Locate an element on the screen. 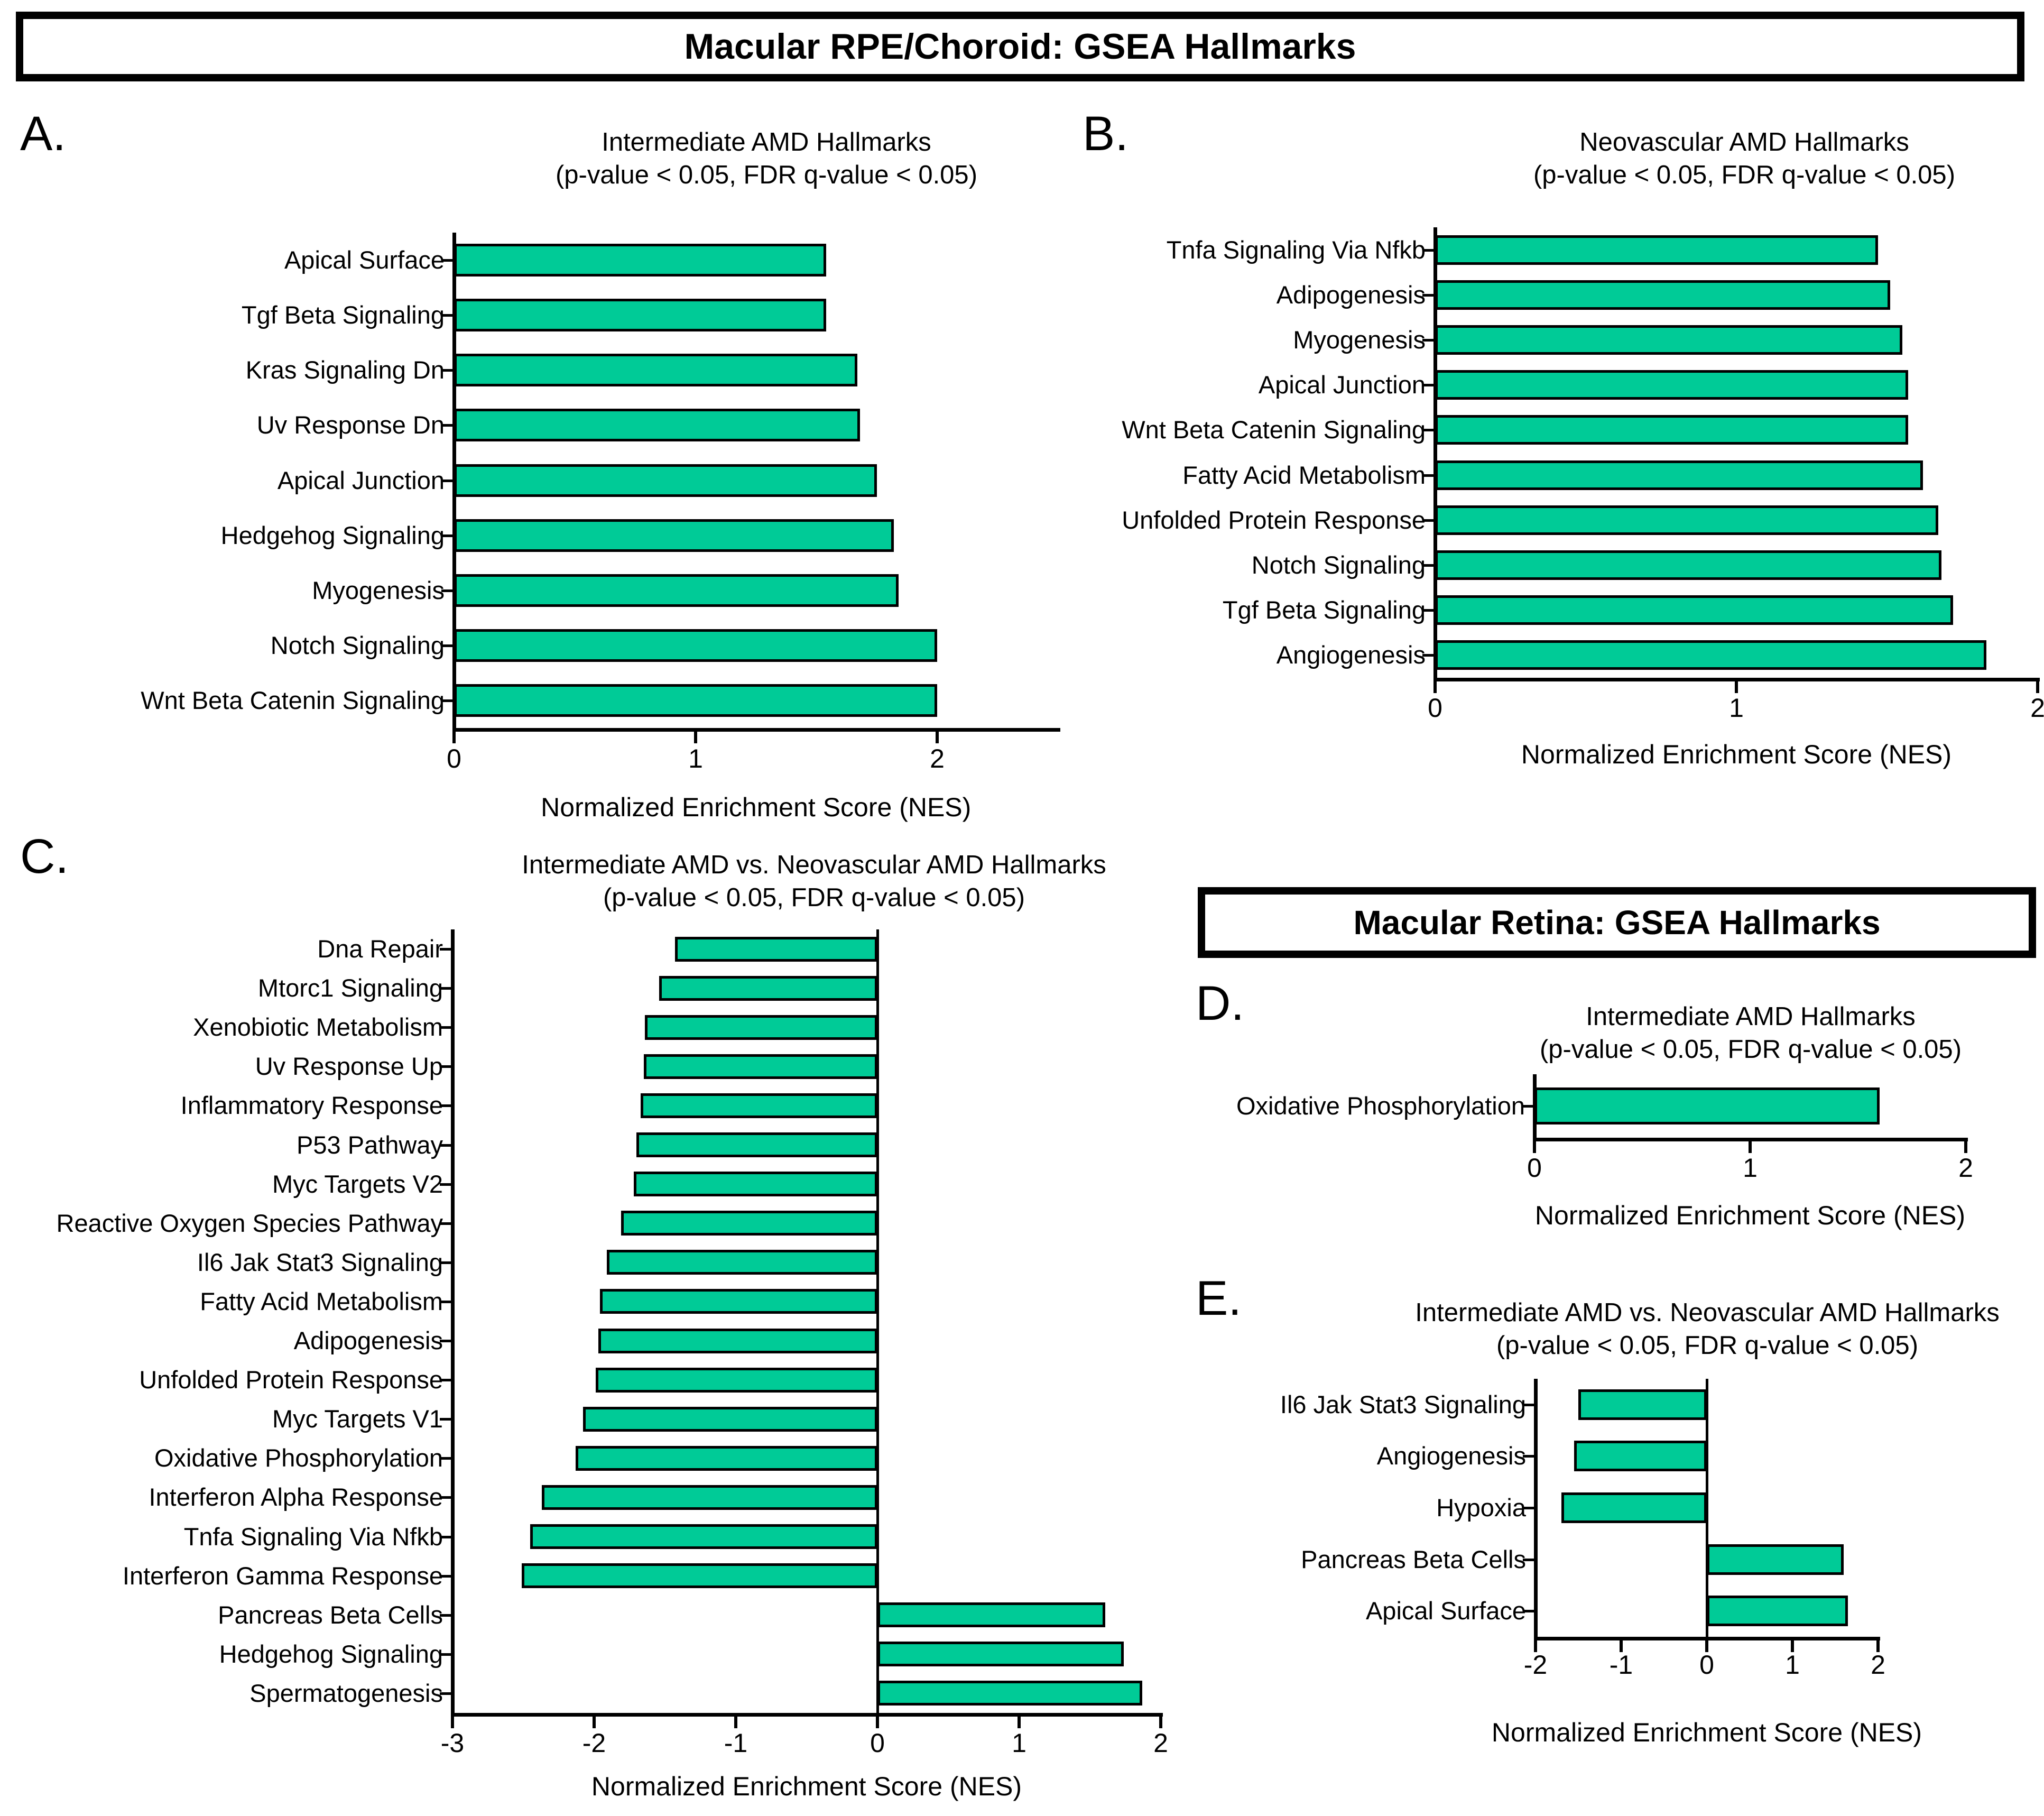 This screenshot has height=1816, width=2044. panel-c-letter: C. is located at coordinates (44, 856).